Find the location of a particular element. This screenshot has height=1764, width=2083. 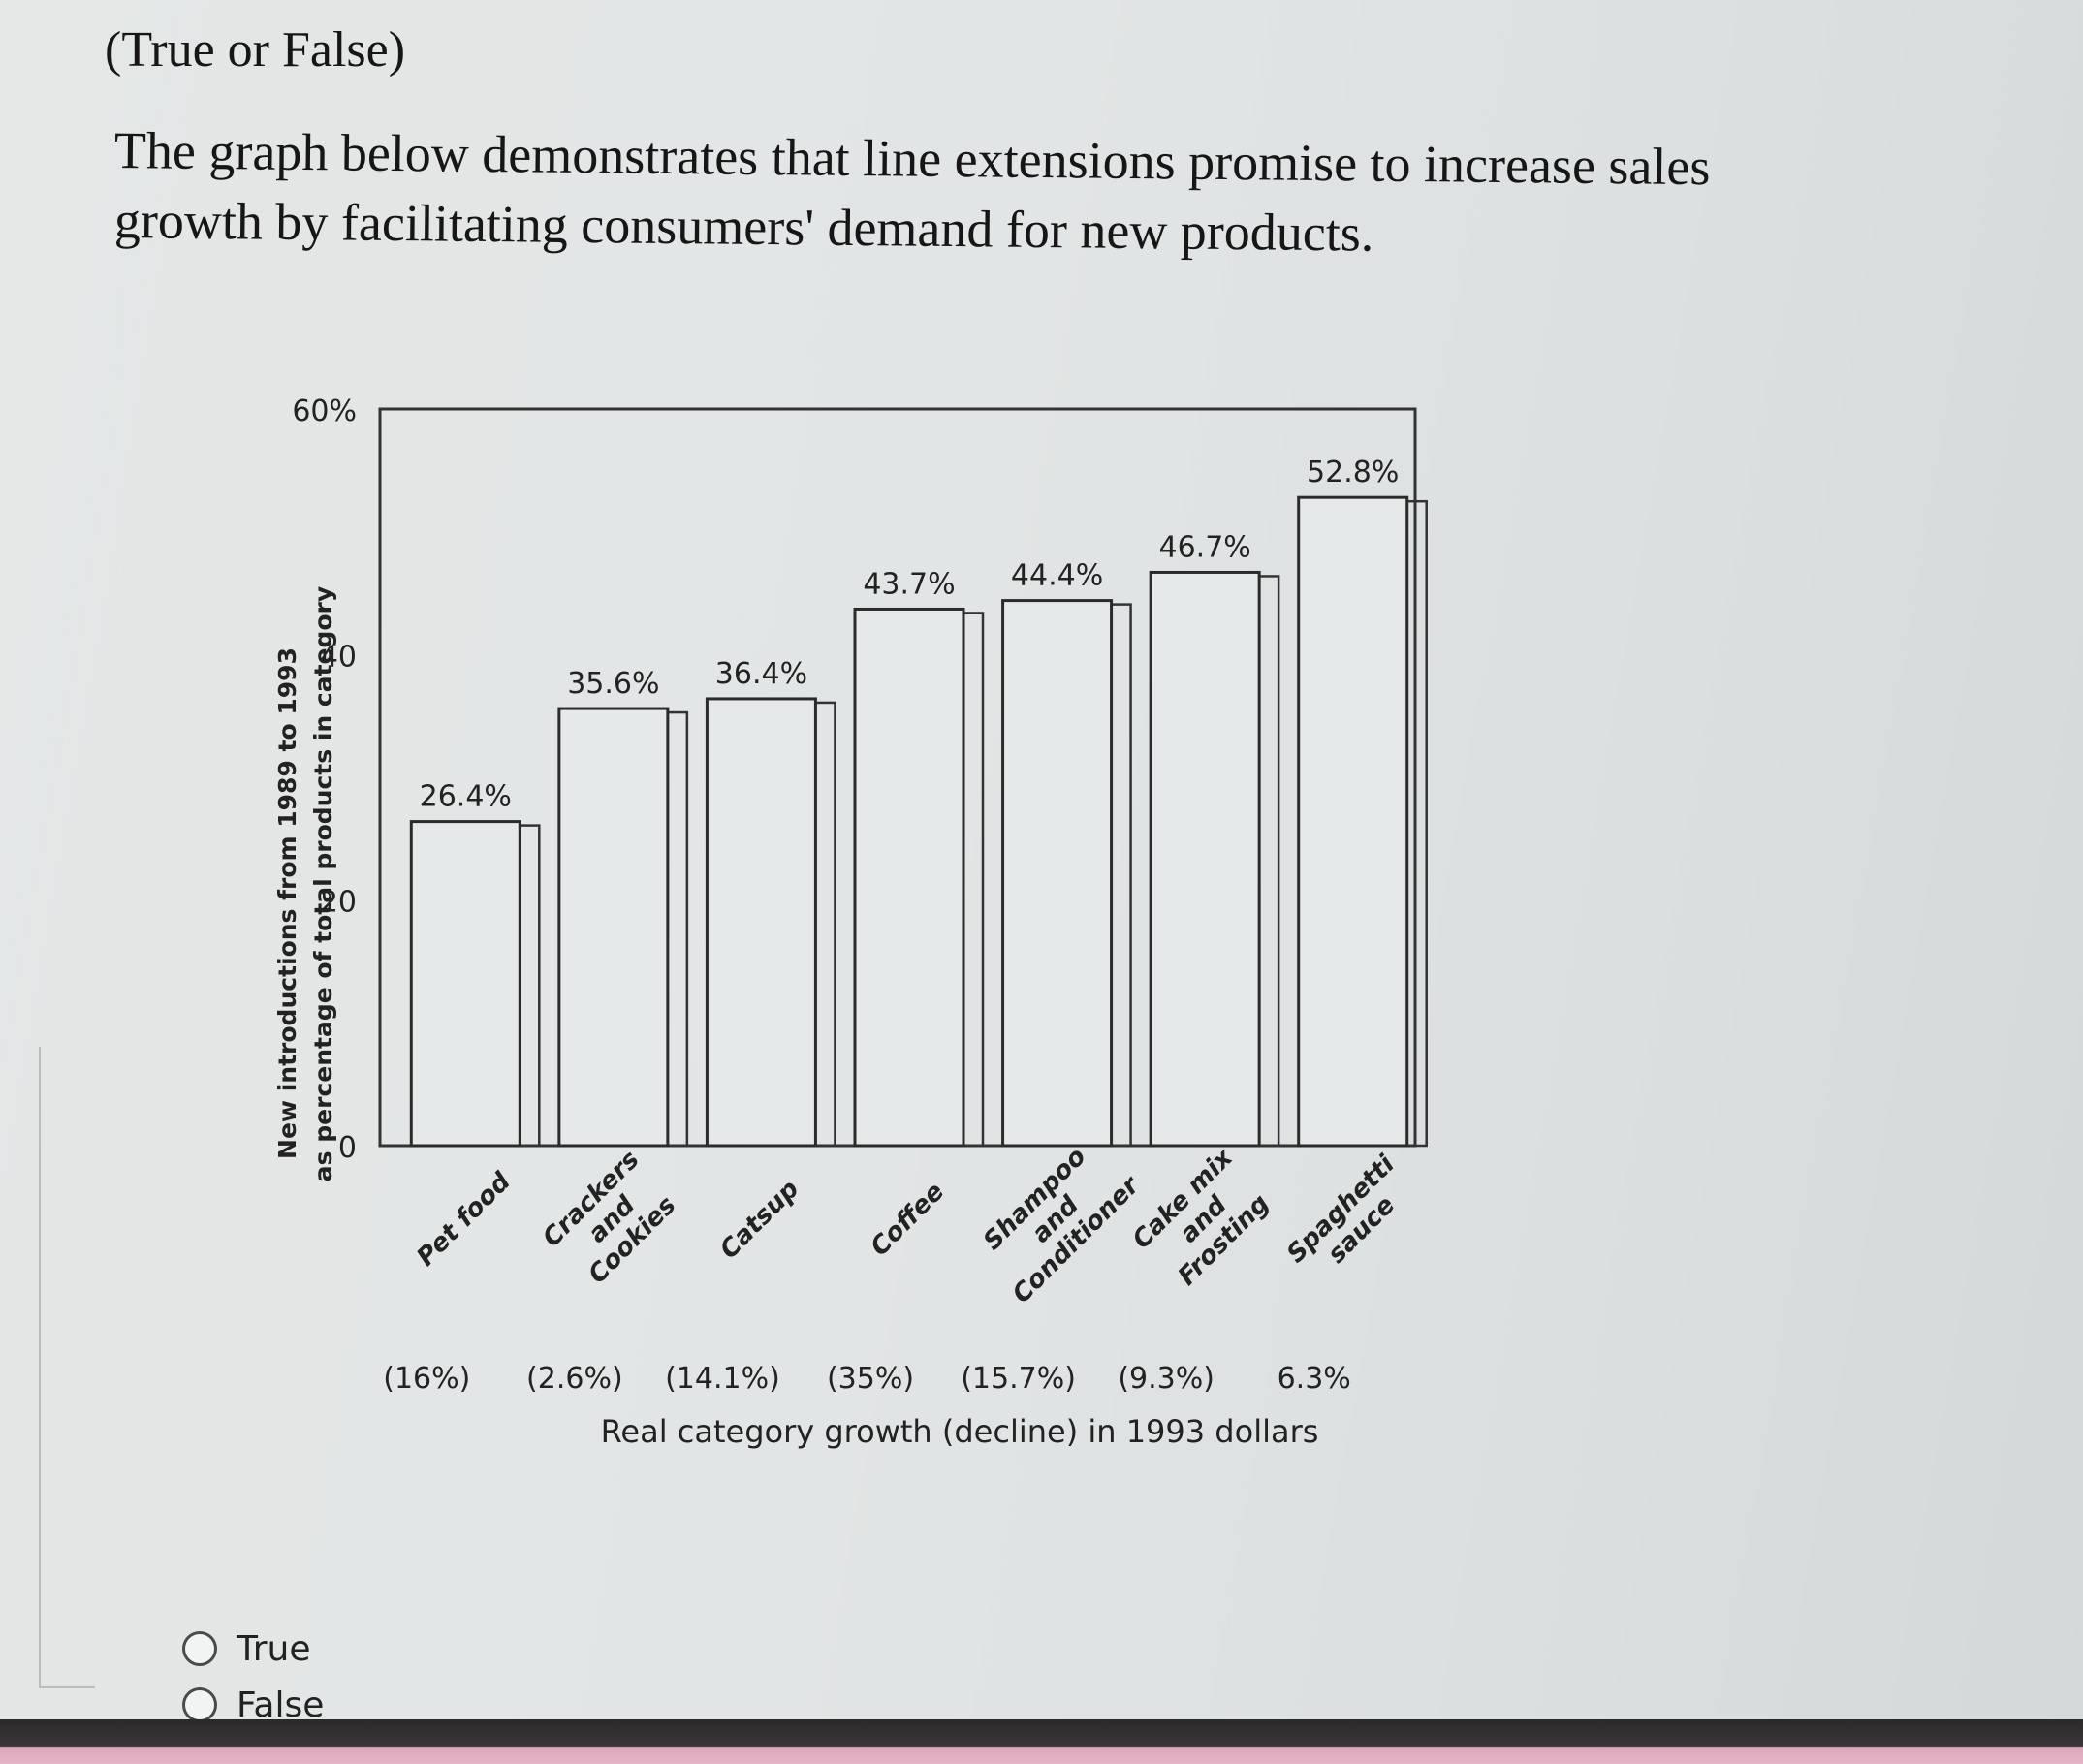

growth-label: (14.1%) is located at coordinates (722, 1379).